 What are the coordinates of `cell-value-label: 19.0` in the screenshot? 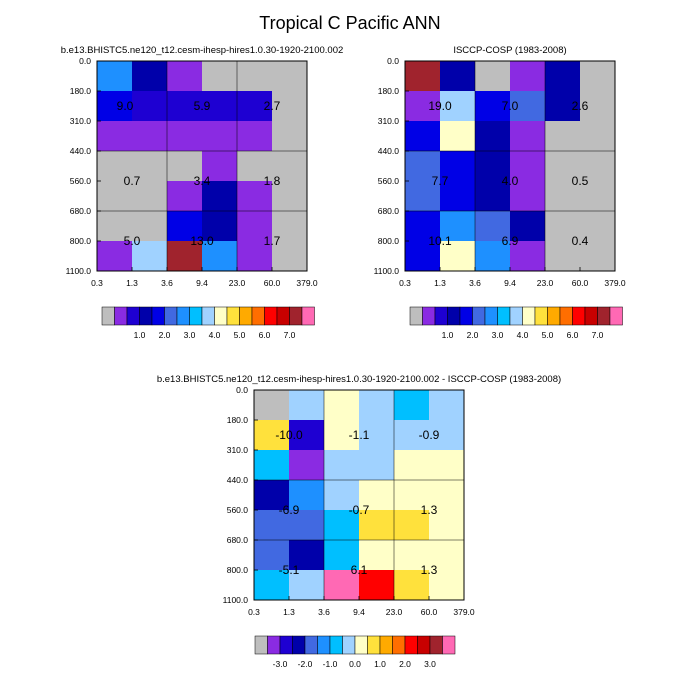 It's located at (440, 106).